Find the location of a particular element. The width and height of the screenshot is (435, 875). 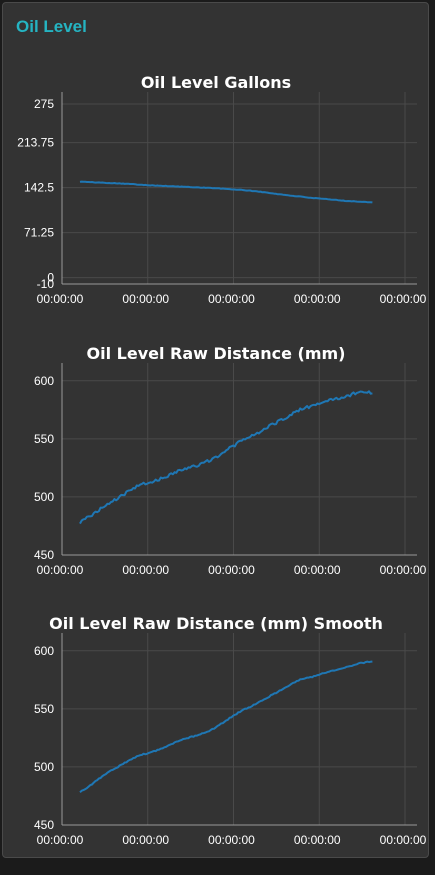

y-tick-label: 0 is located at coordinates (50, 278).